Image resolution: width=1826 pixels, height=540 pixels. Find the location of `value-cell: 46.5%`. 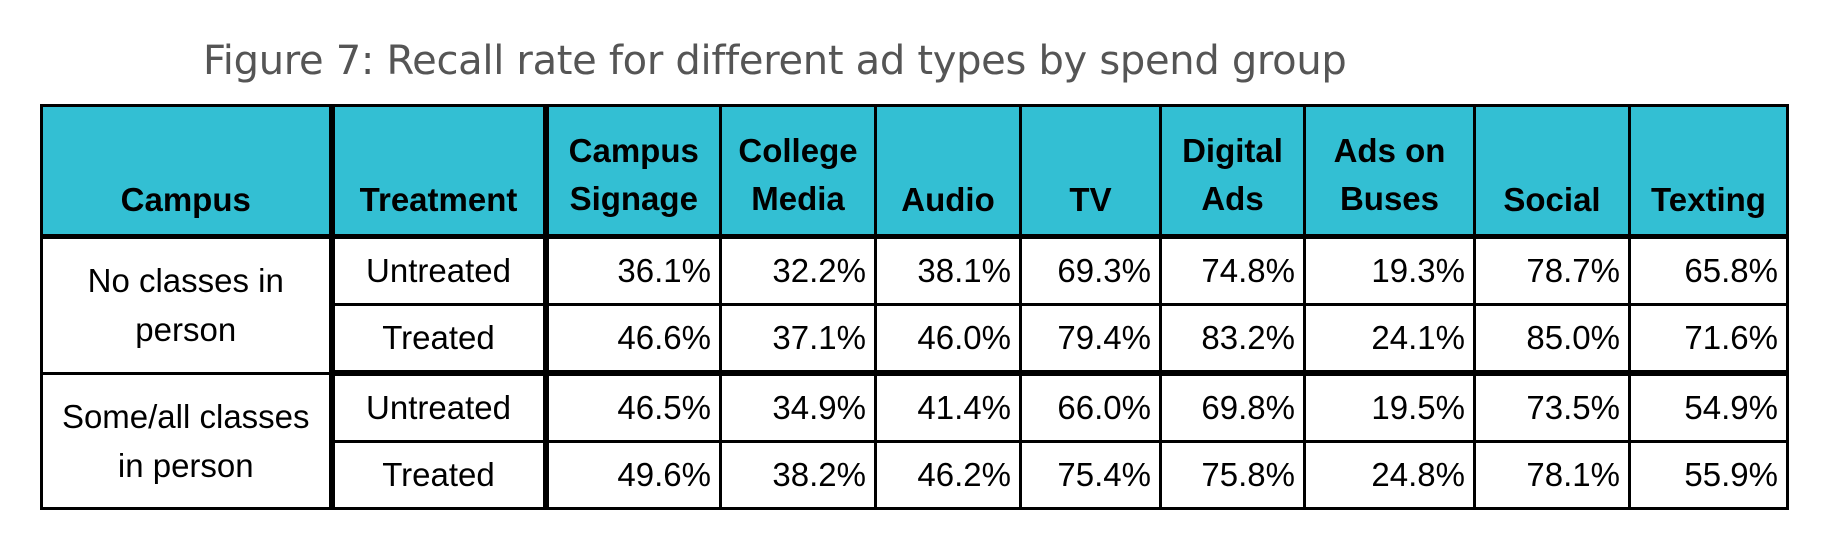

value-cell: 46.5% is located at coordinates (633, 407).